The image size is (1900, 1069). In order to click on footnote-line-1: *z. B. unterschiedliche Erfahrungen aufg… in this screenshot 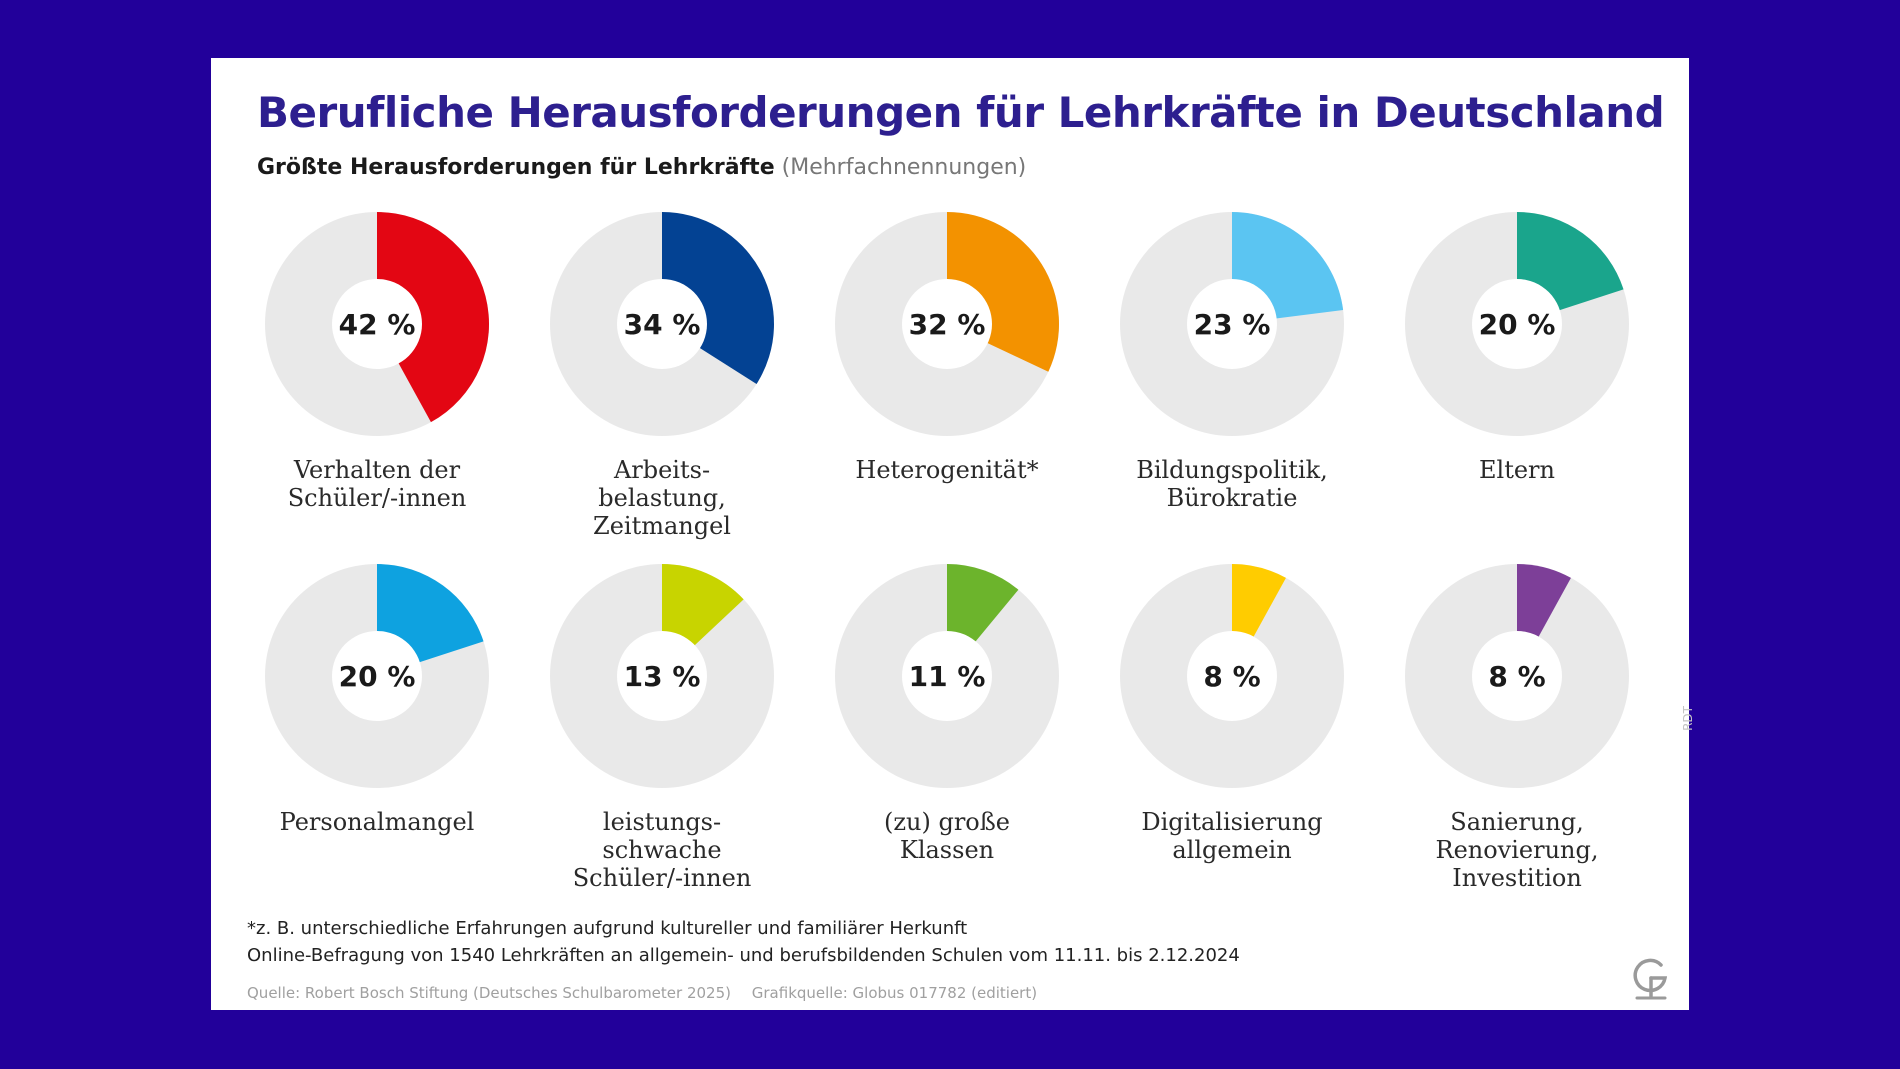, I will do `click(607, 928)`.